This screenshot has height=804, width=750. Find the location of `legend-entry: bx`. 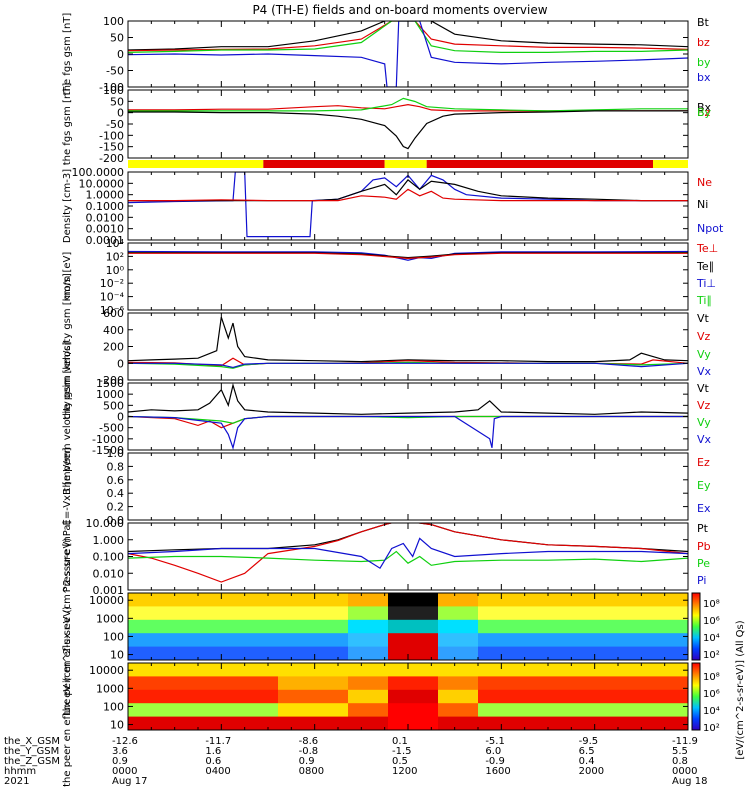

legend-entry: bx is located at coordinates (704, 77).